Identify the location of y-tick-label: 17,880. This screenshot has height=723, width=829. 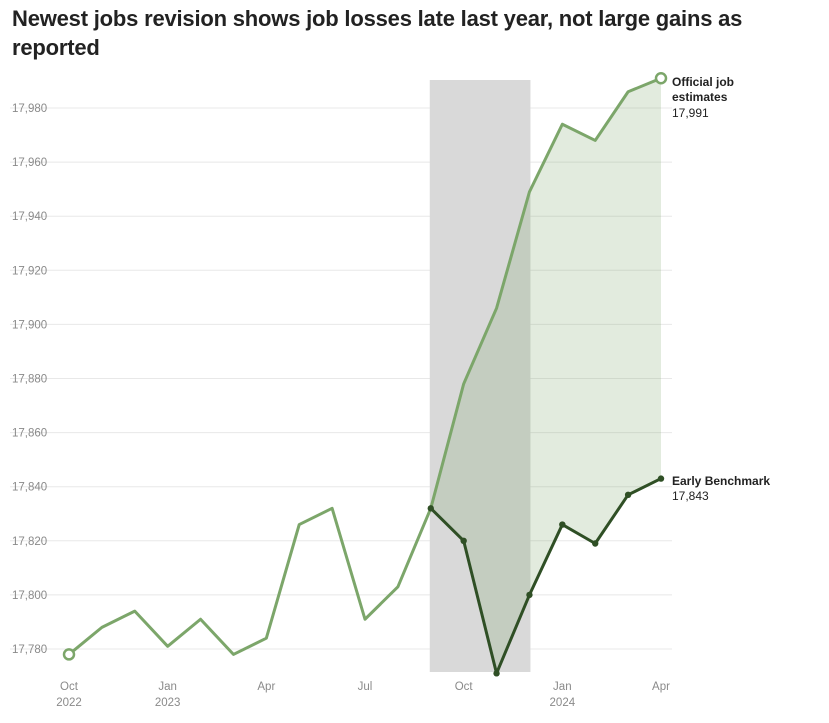
(29, 380).